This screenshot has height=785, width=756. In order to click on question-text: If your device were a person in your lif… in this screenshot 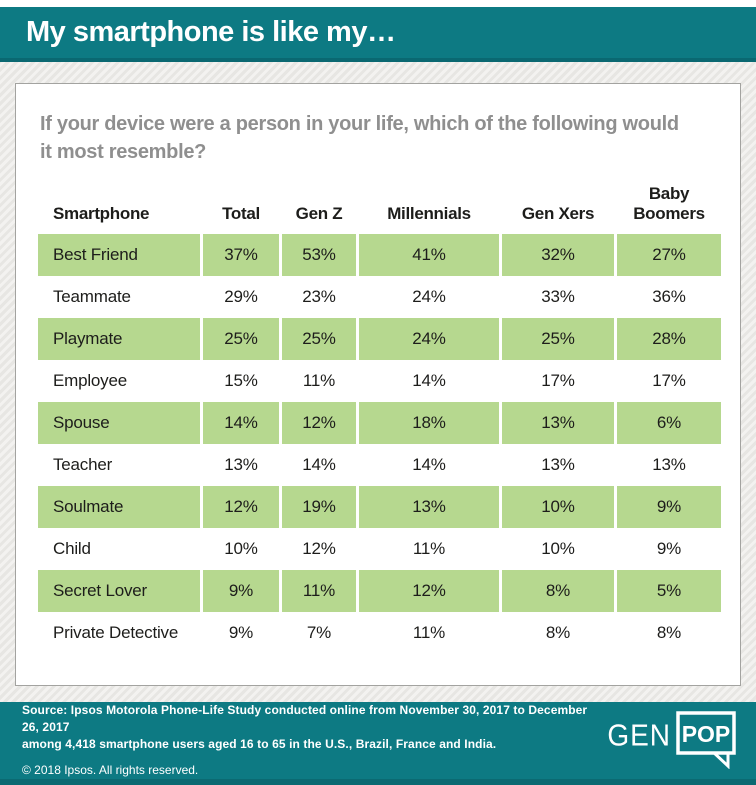, I will do `click(359, 138)`.